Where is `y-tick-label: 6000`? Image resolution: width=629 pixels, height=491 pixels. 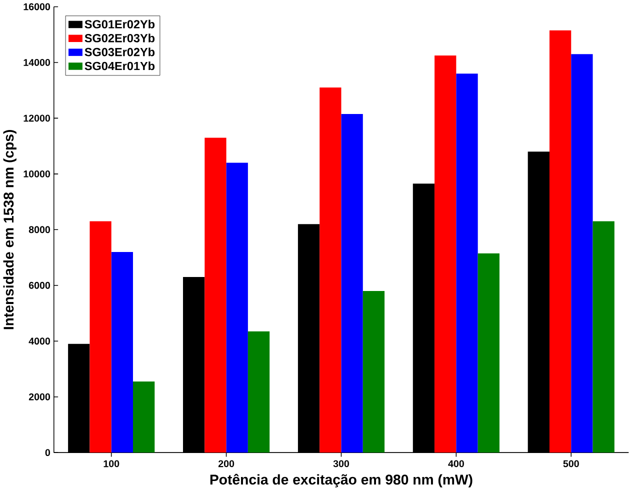 y-tick-label: 6000 is located at coordinates (39, 286).